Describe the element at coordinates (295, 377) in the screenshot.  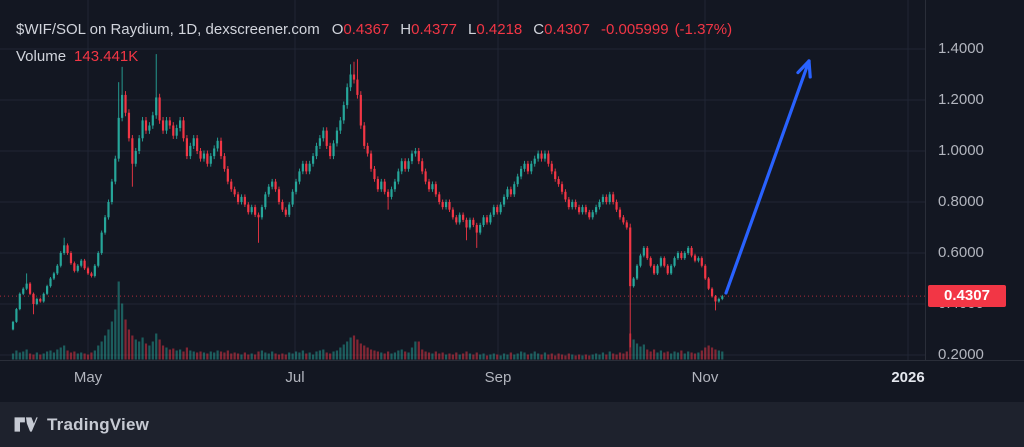
I see `time-axis-label: Jul` at that location.